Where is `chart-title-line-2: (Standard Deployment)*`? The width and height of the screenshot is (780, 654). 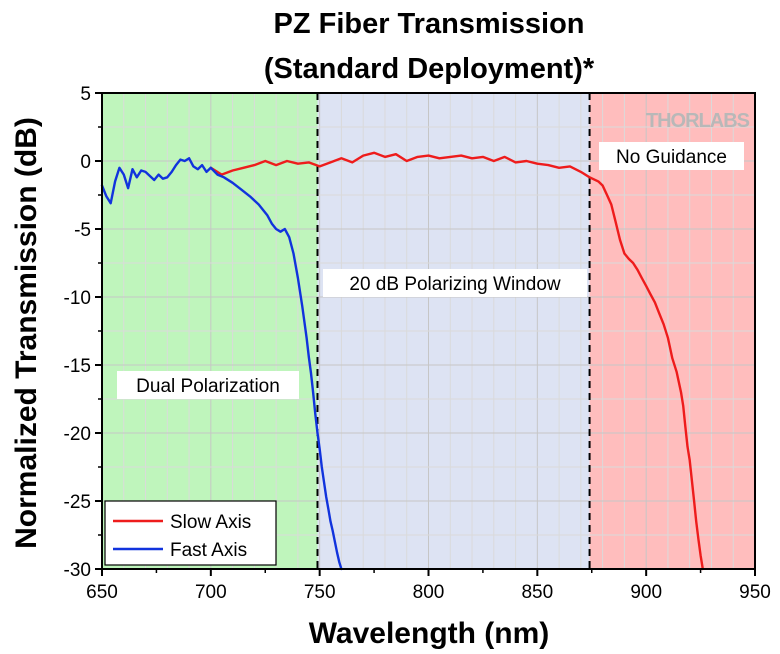
chart-title-line-2: (Standard Deployment)* is located at coordinates (429, 69).